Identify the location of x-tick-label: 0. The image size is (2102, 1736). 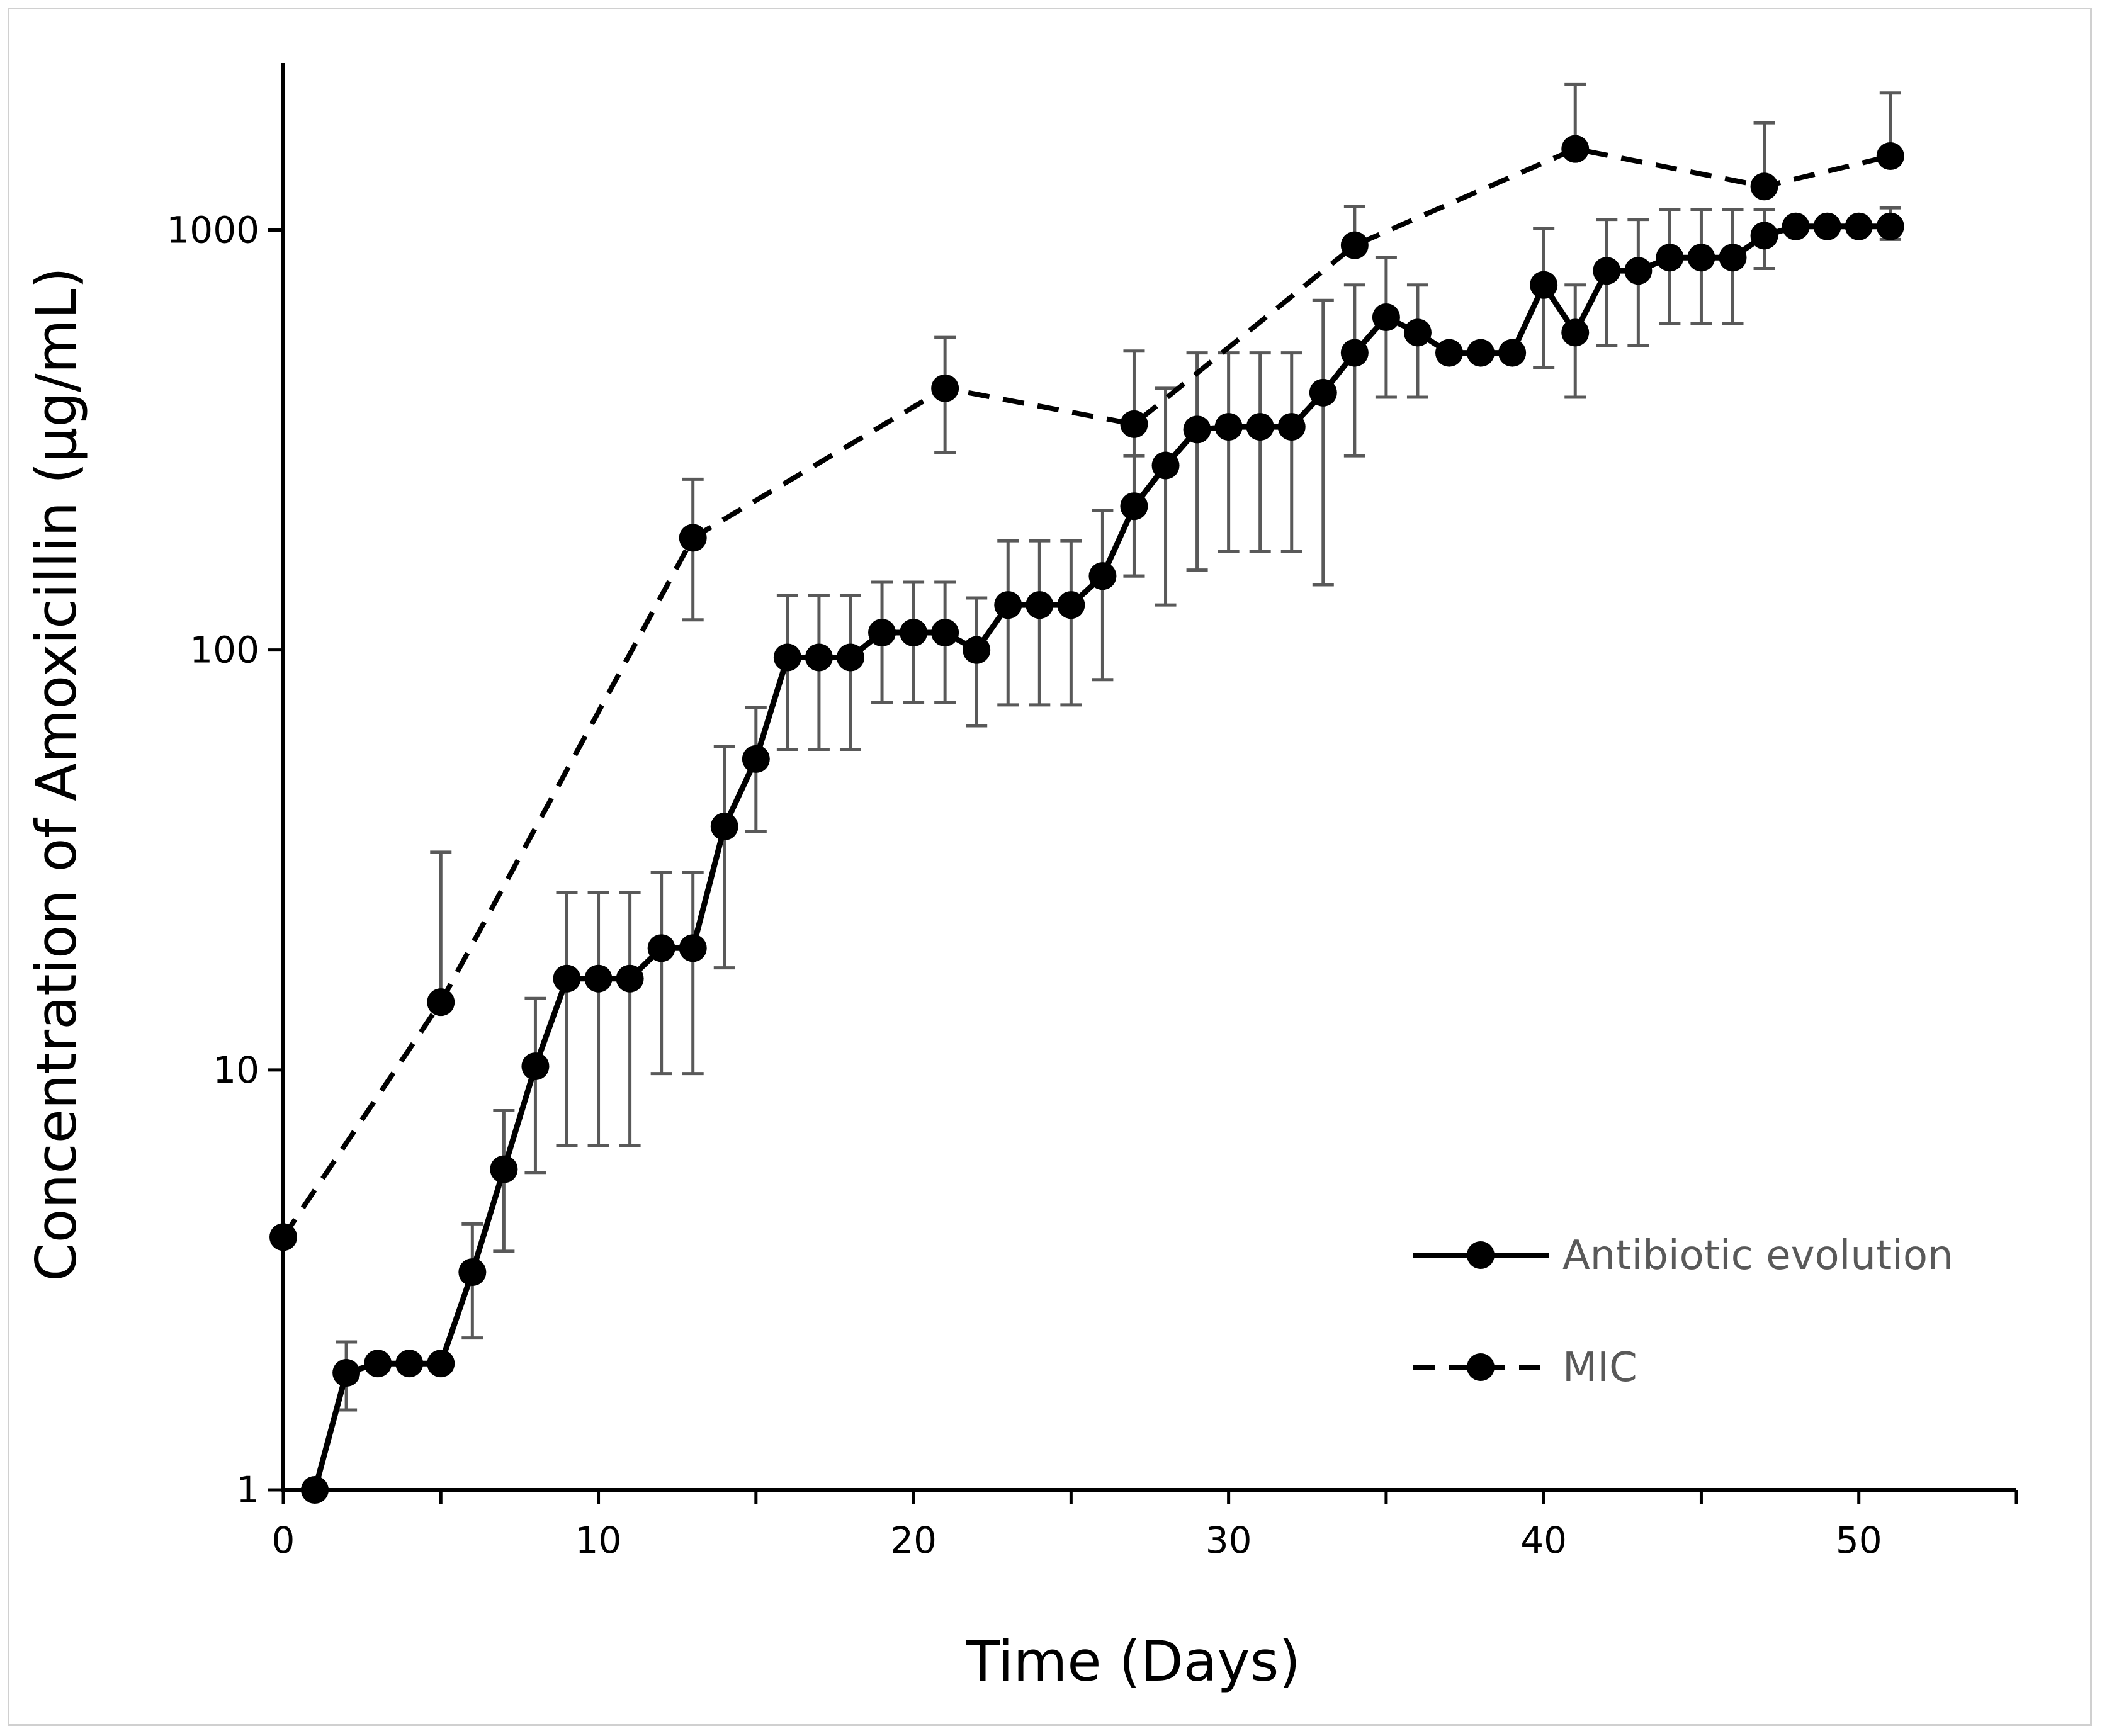
(283, 1540).